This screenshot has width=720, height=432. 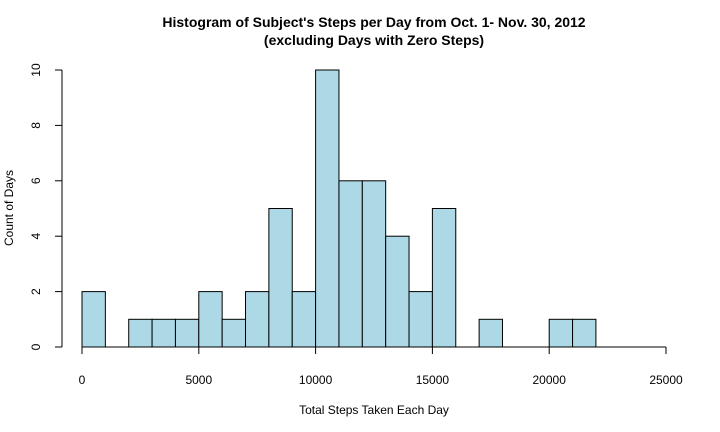 What do you see at coordinates (198, 380) in the screenshot?
I see `x-tick-label: 5000` at bounding box center [198, 380].